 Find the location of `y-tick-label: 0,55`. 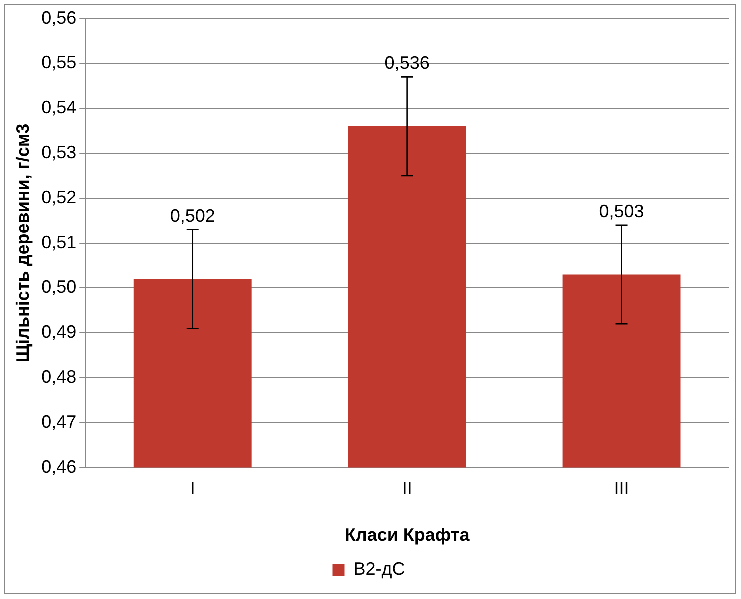

y-tick-label: 0,55 is located at coordinates (59, 62).